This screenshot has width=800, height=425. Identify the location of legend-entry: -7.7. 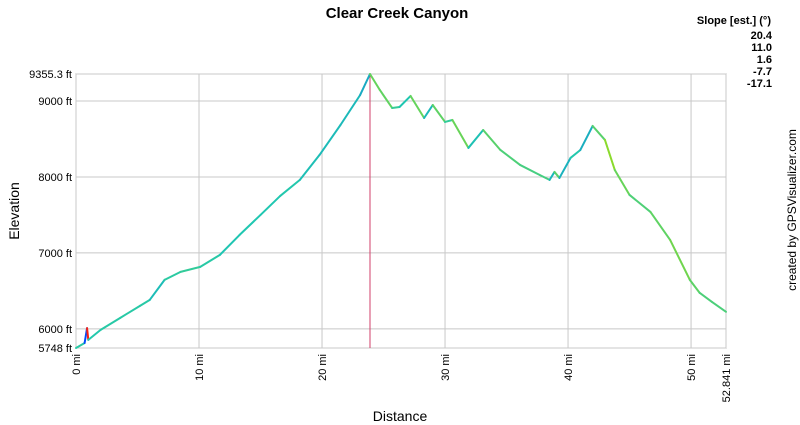
(762, 72).